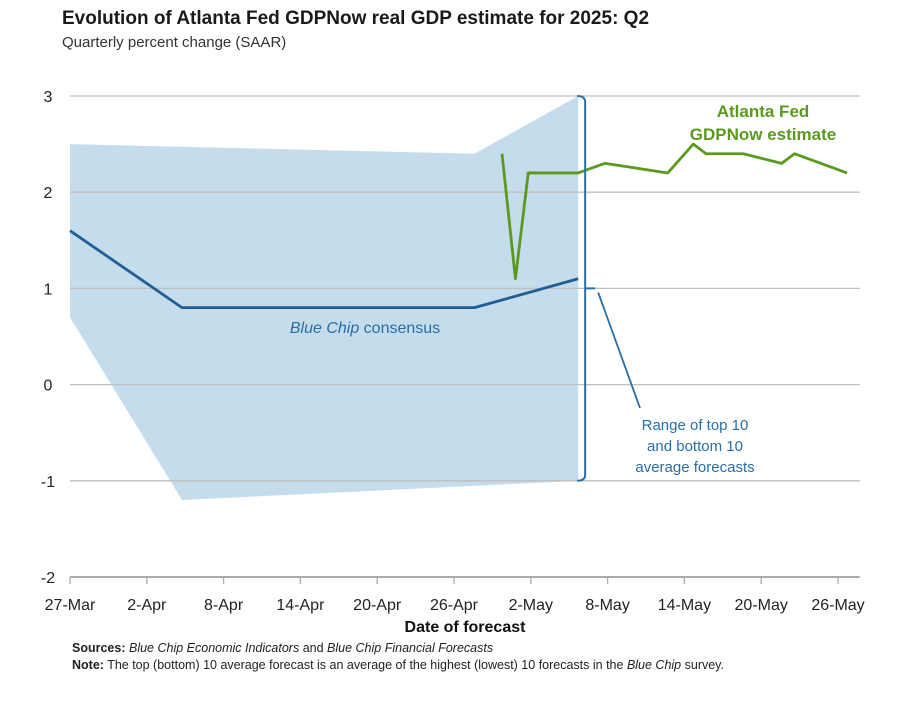 The height and width of the screenshot is (712, 900). What do you see at coordinates (88, 665) in the screenshot?
I see `note-label: Note:` at bounding box center [88, 665].